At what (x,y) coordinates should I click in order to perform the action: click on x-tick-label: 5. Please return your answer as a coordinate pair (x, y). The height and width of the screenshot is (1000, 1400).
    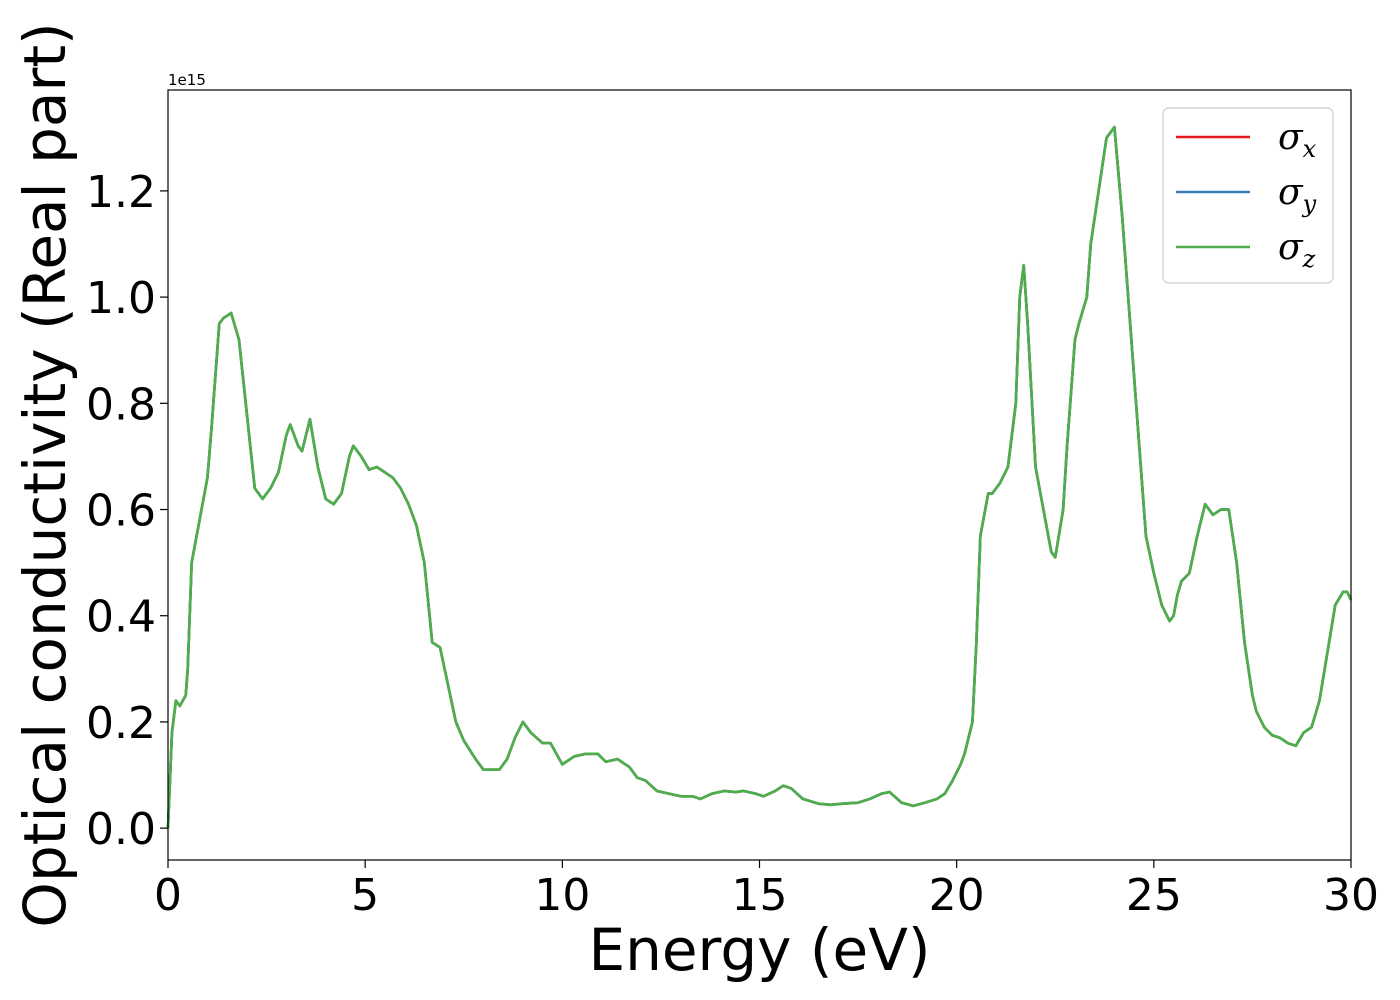
    Looking at the image, I should click on (365, 895).